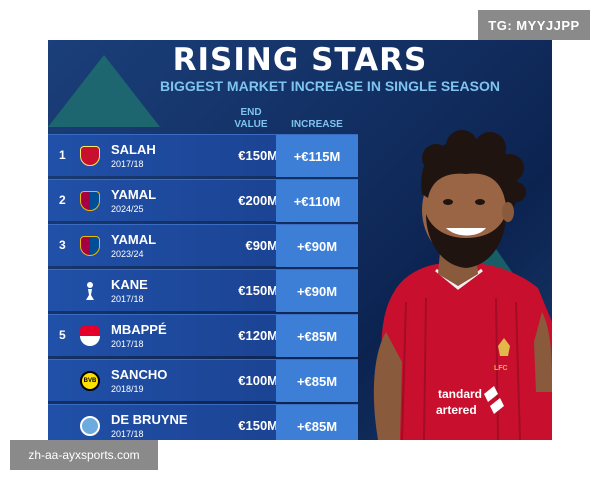  I want to click on table-row: BVB SANCHO 2018/19 €100M +€85M, so click(203, 380).